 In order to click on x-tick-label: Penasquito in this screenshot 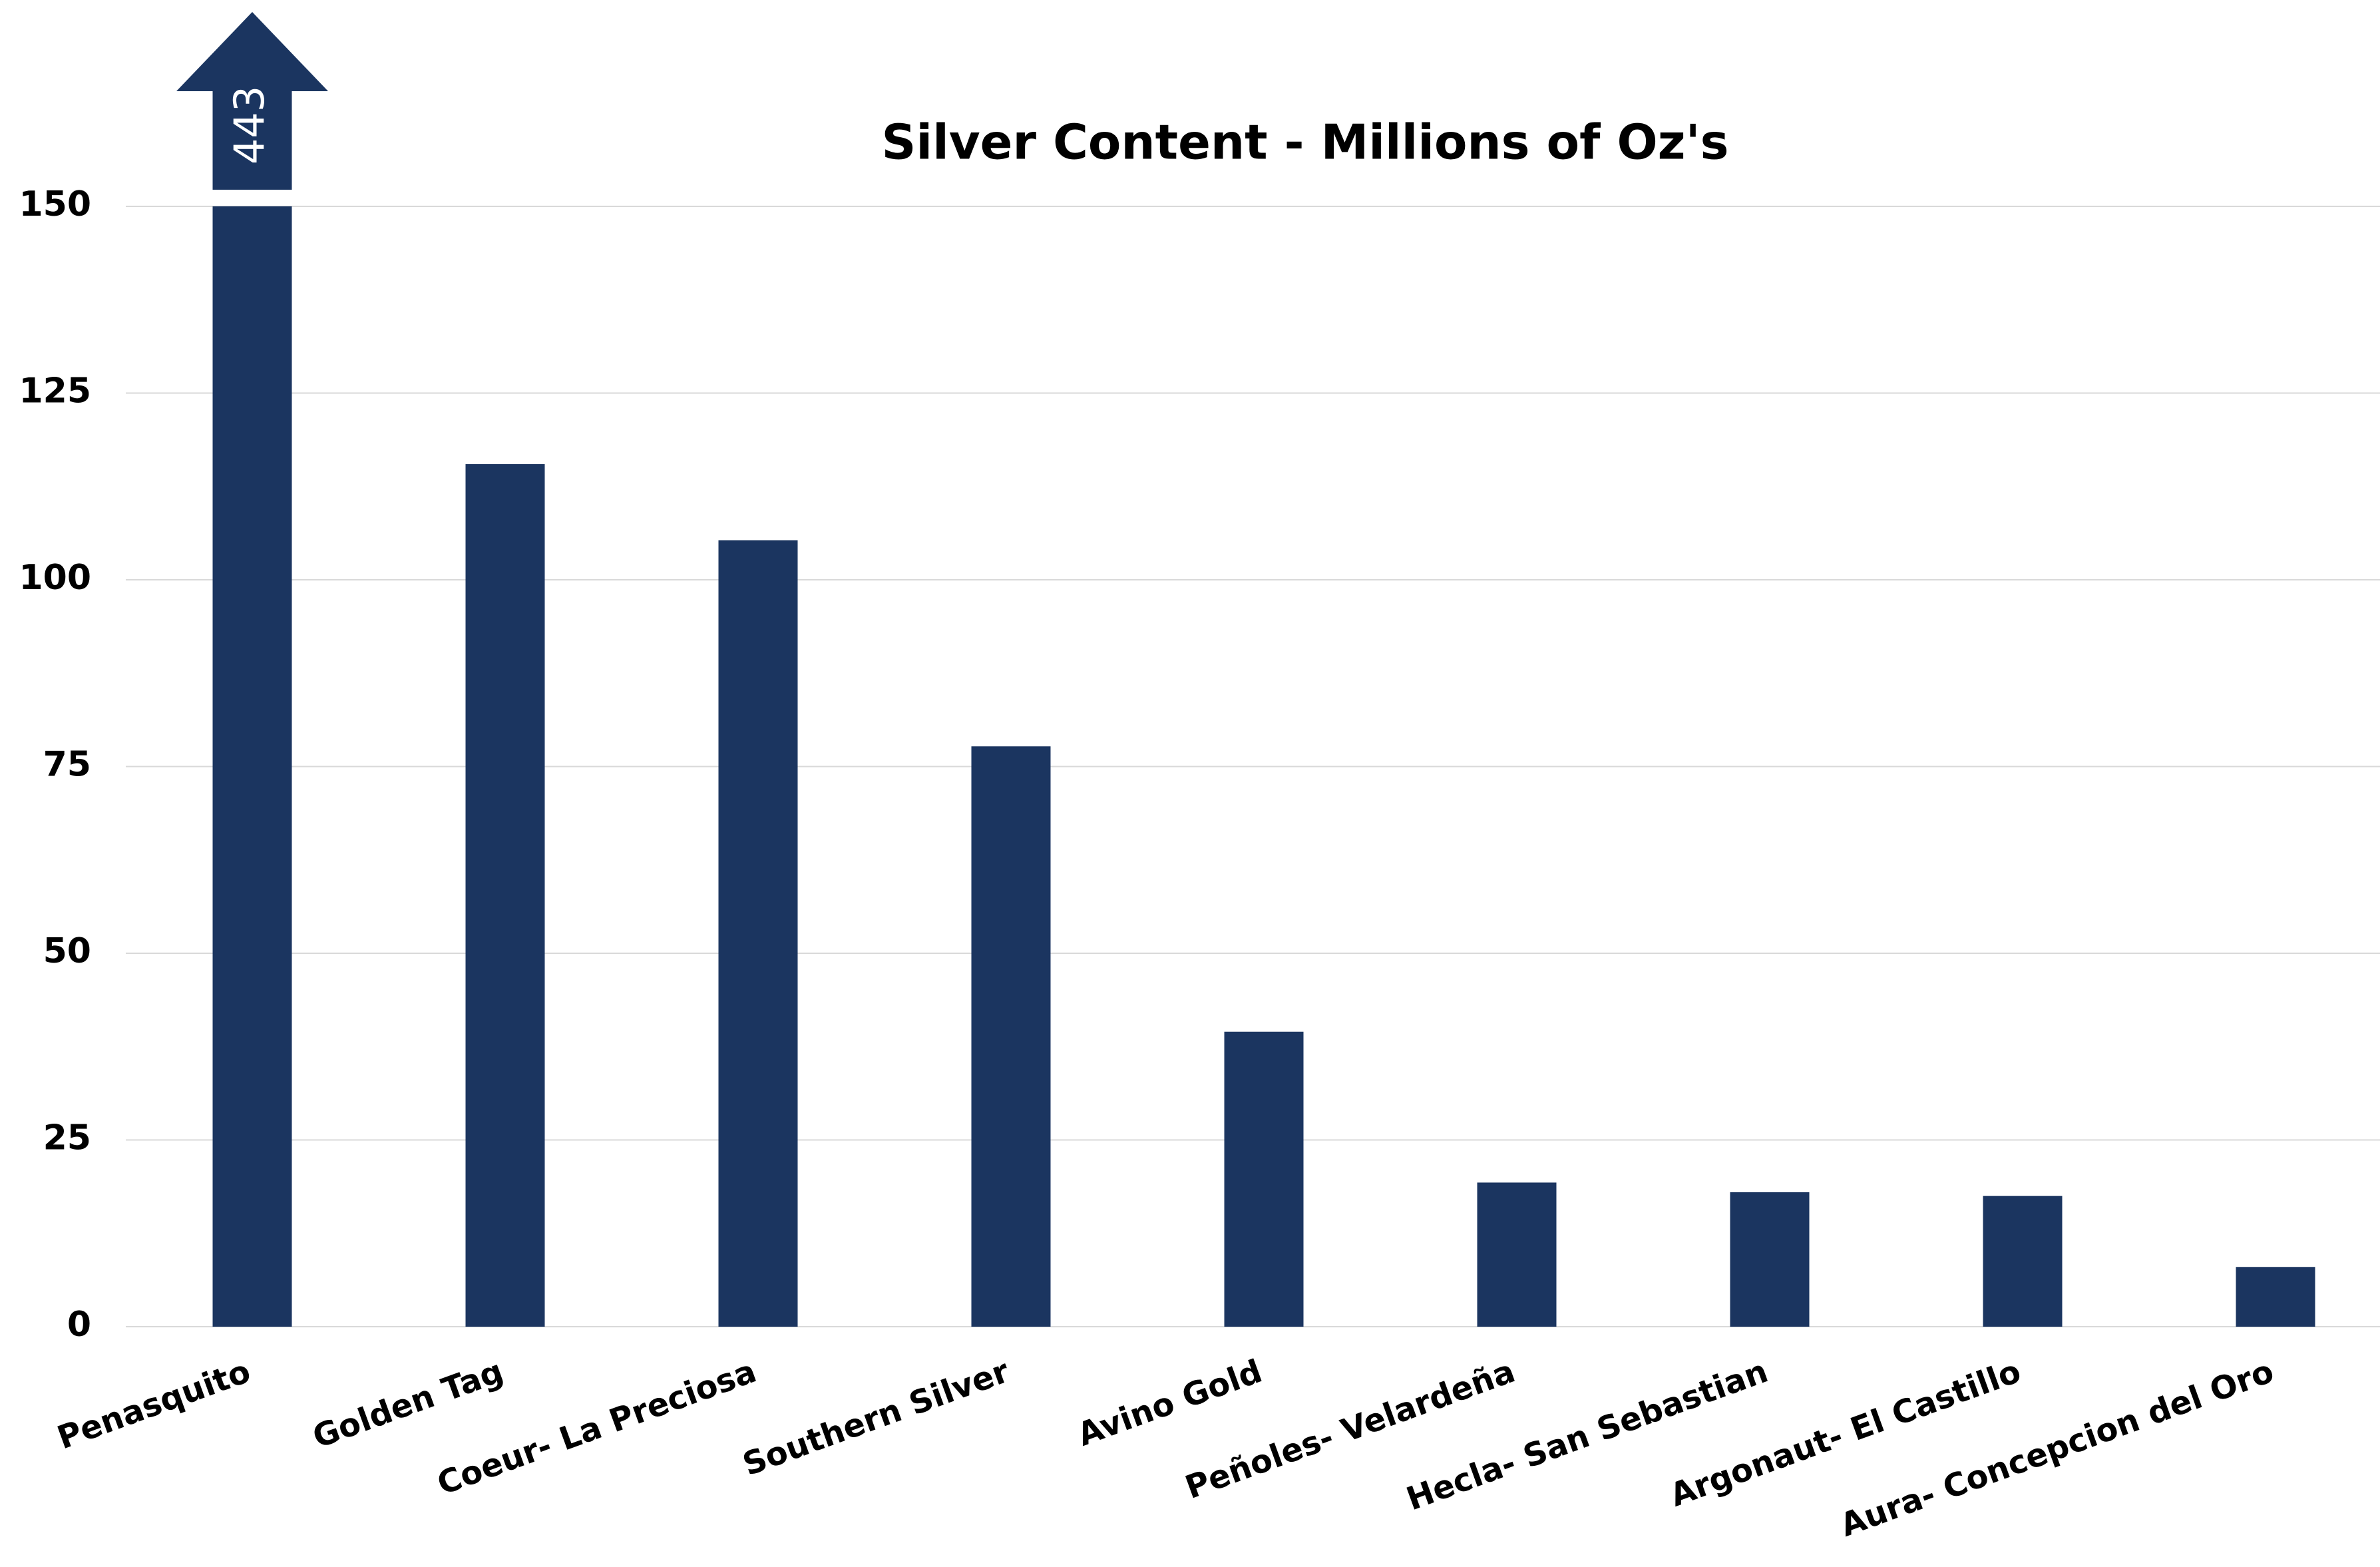, I will do `click(154, 1405)`.